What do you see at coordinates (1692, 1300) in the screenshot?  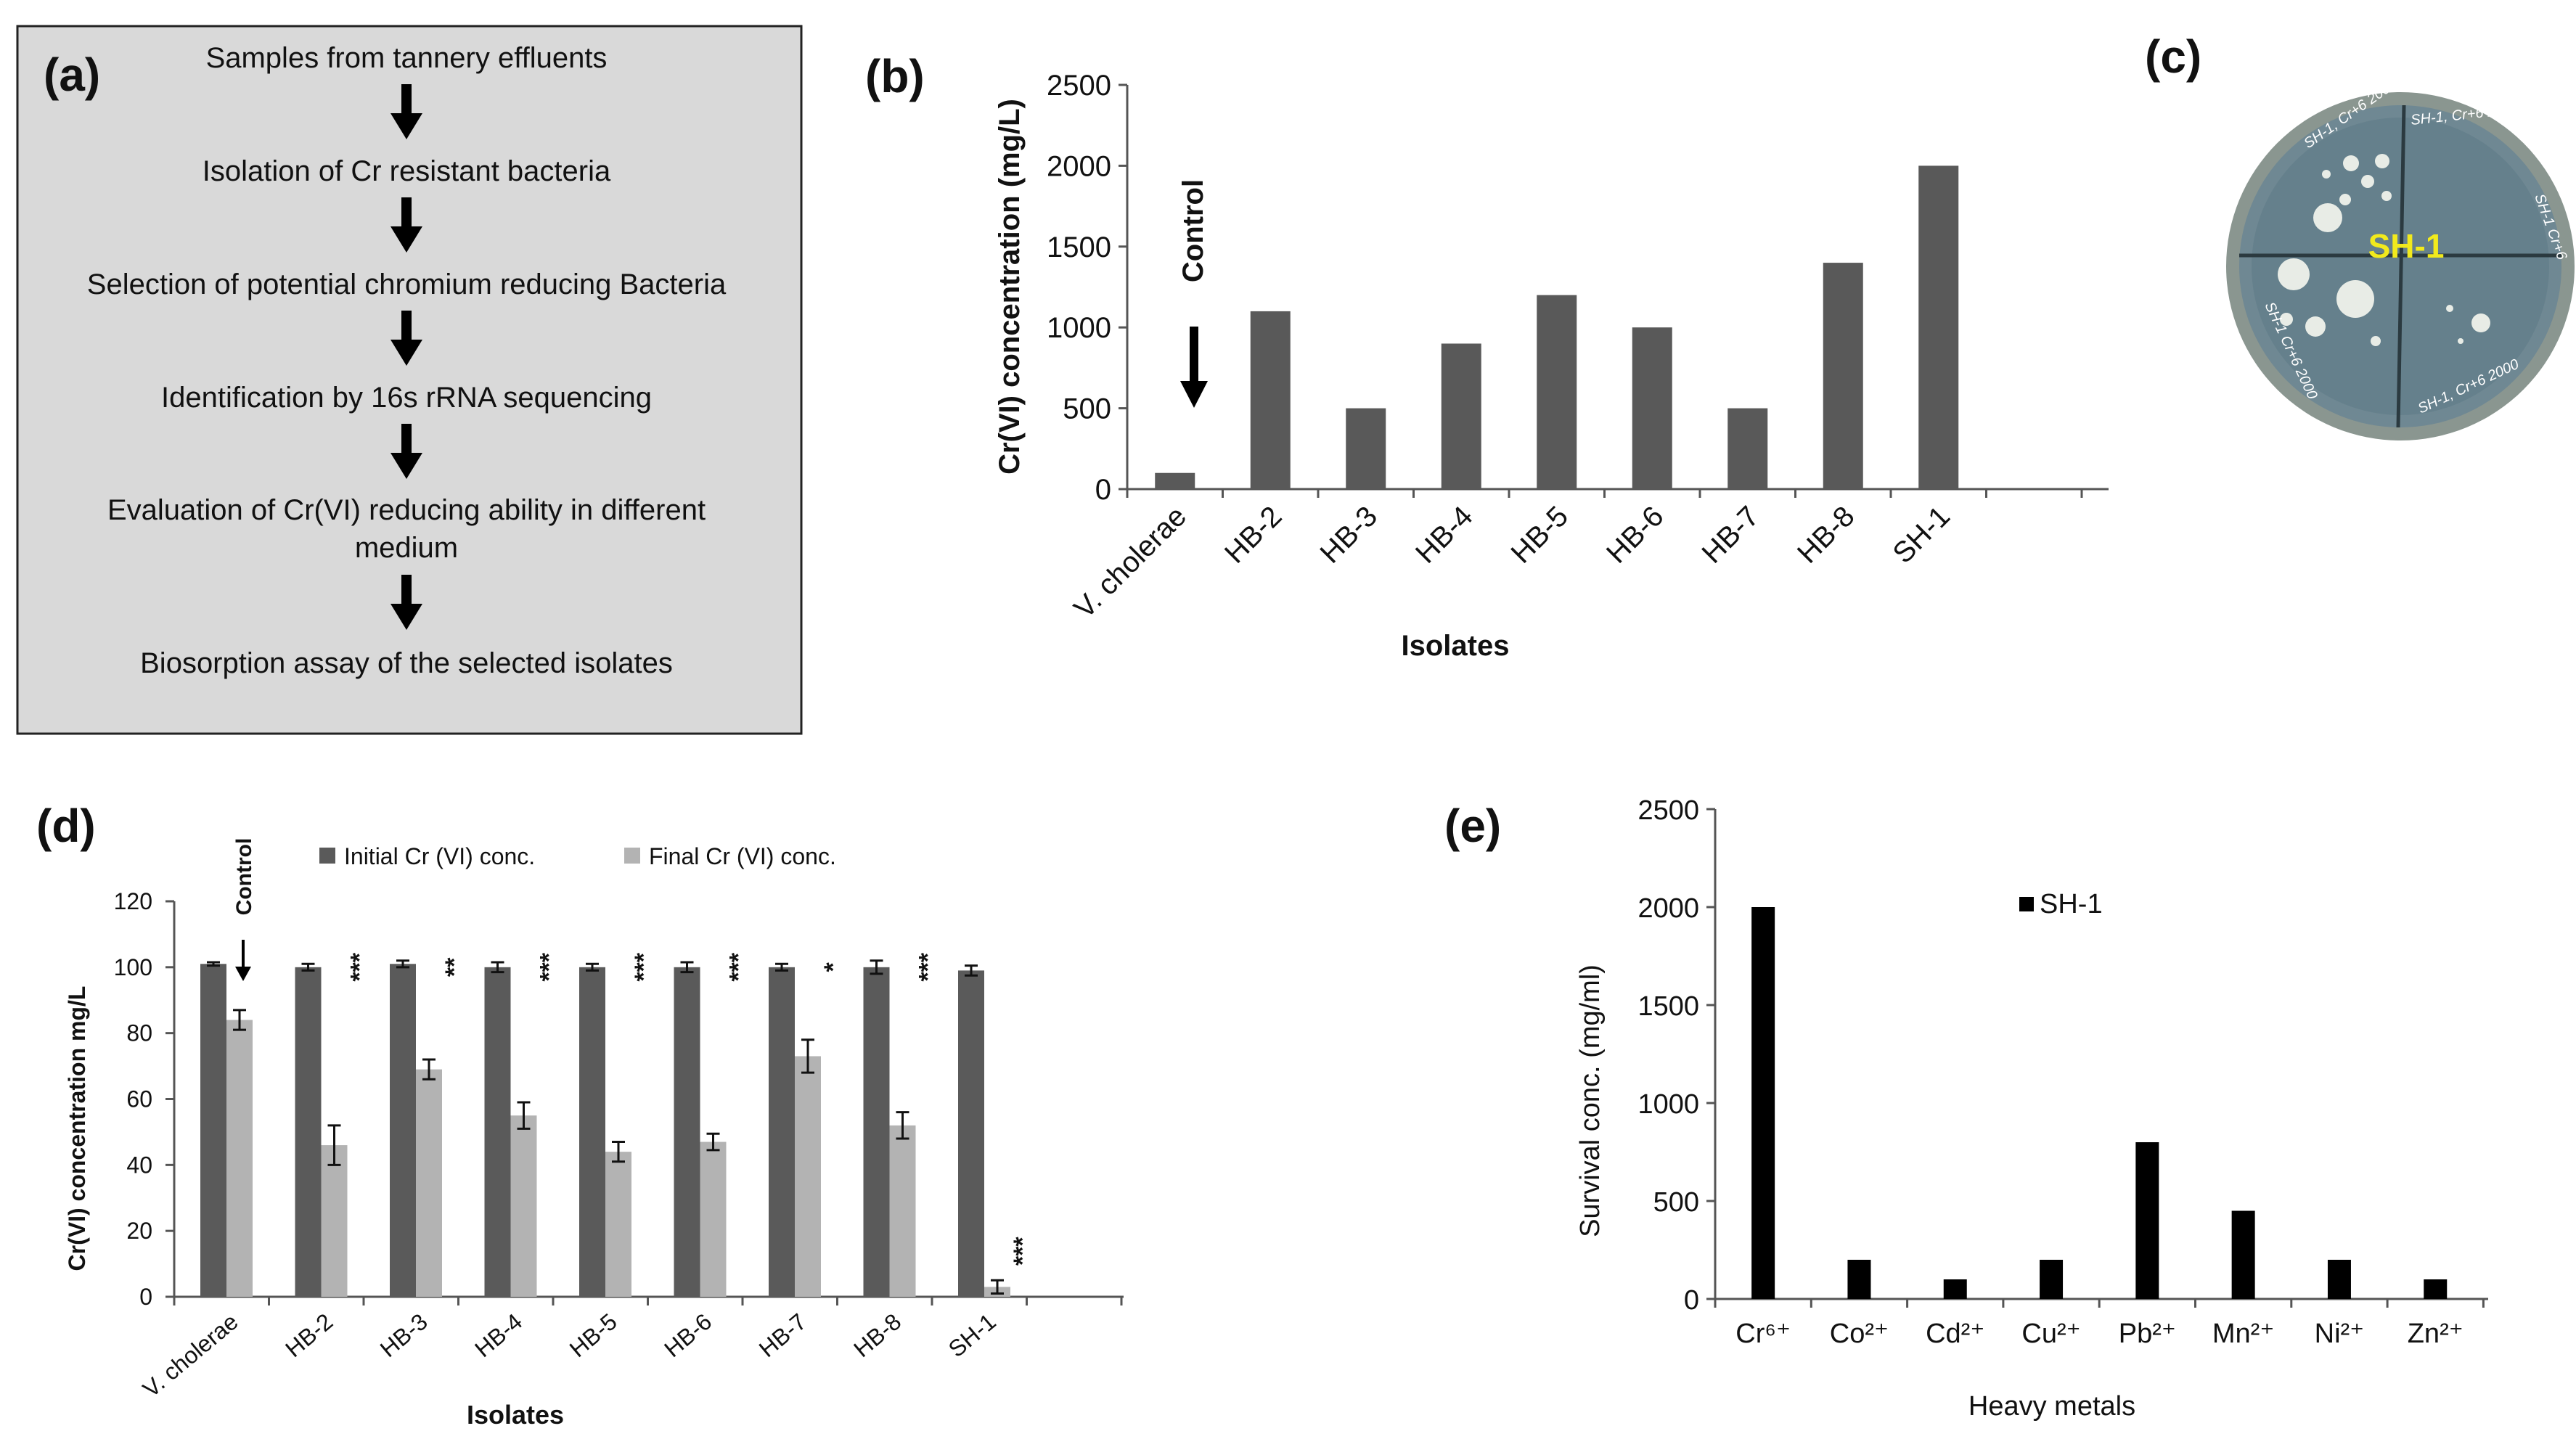 I see `panel-e-y-tick-label: 0` at bounding box center [1692, 1300].